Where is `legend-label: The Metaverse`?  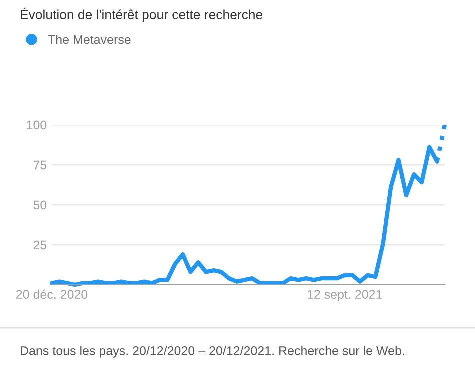 legend-label: The Metaverse is located at coordinates (89, 39).